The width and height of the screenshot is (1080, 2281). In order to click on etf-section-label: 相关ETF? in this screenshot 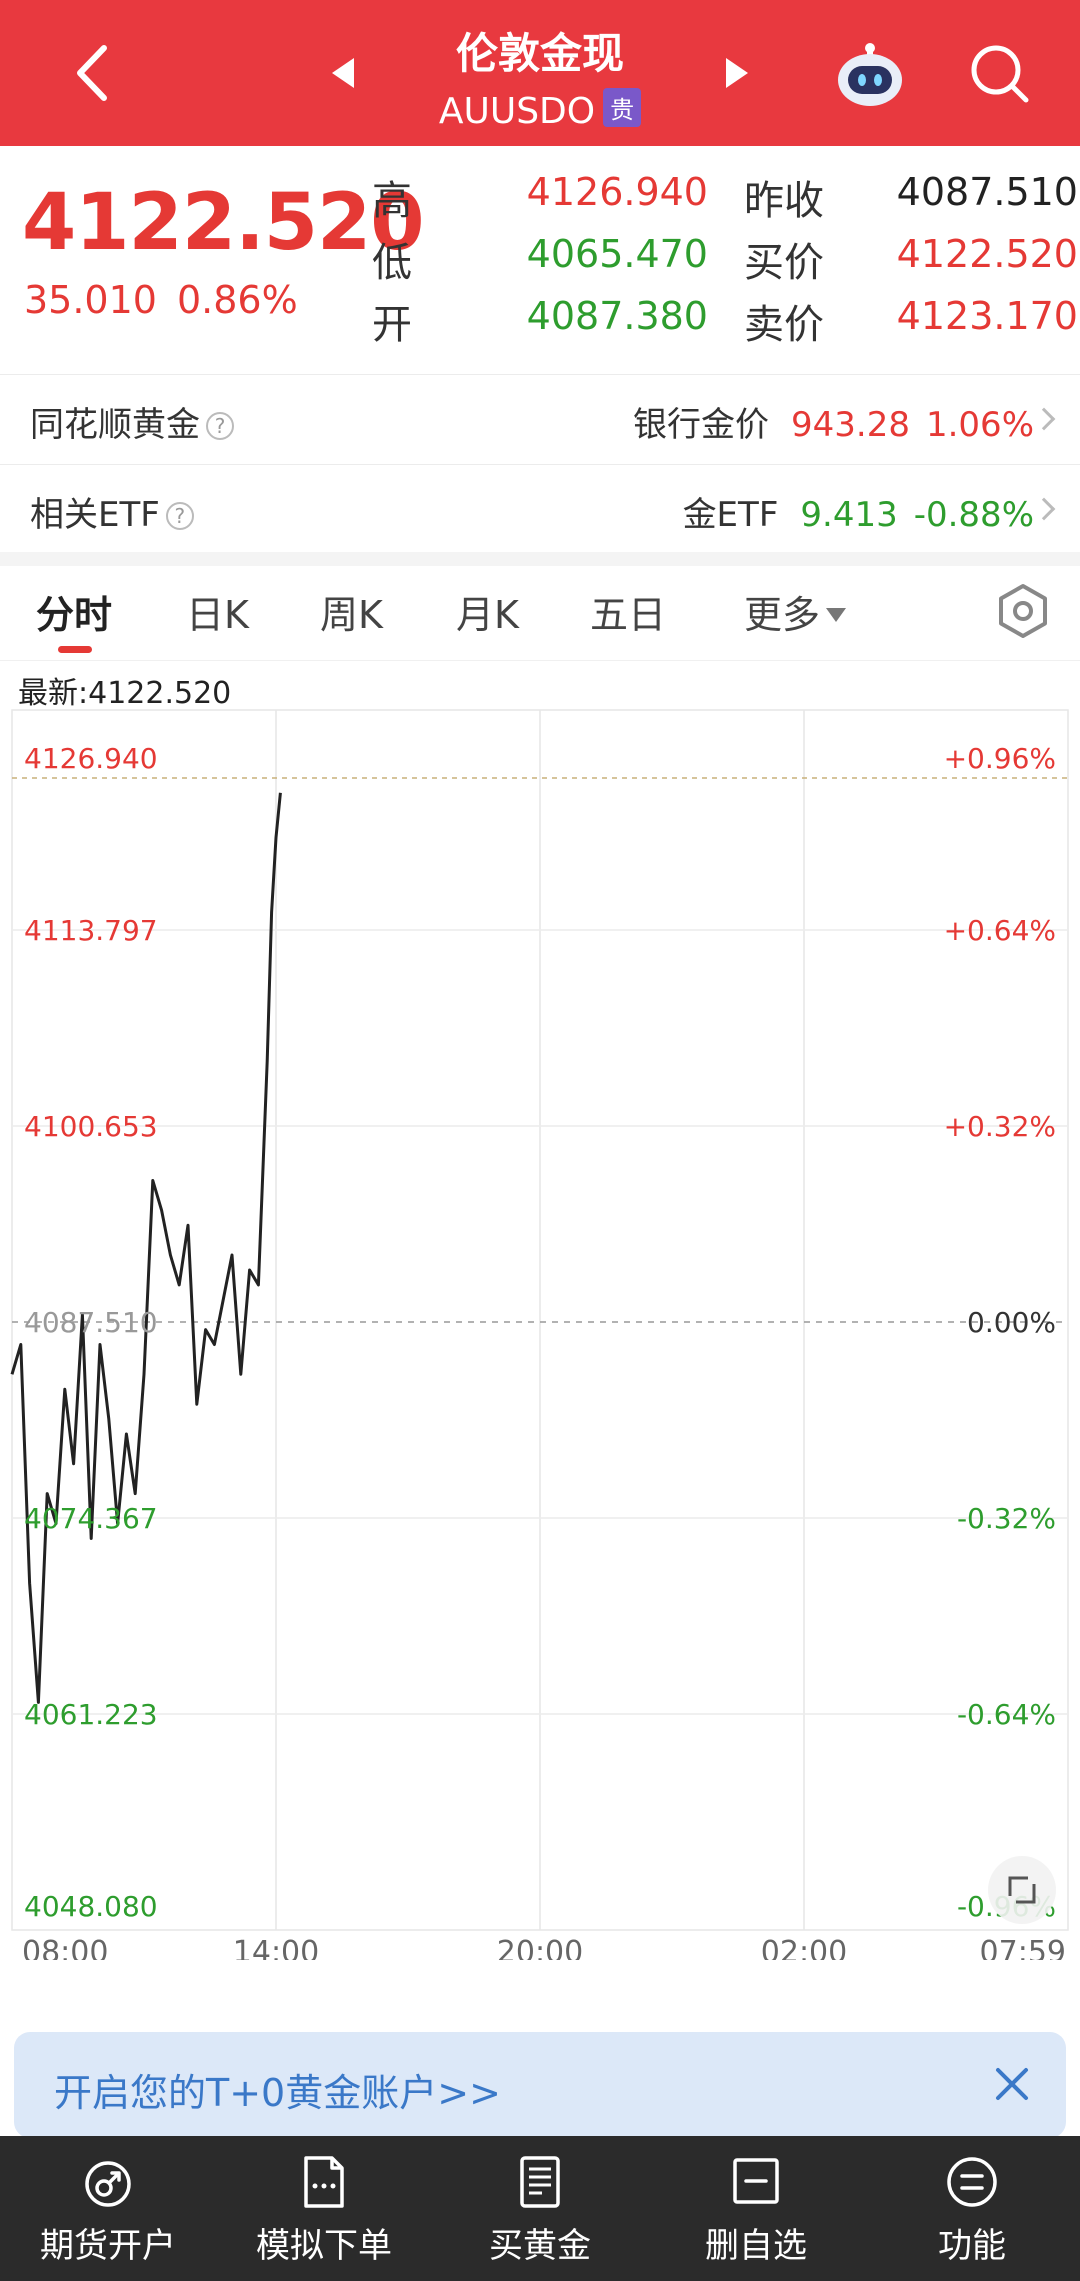, I will do `click(112, 511)`.